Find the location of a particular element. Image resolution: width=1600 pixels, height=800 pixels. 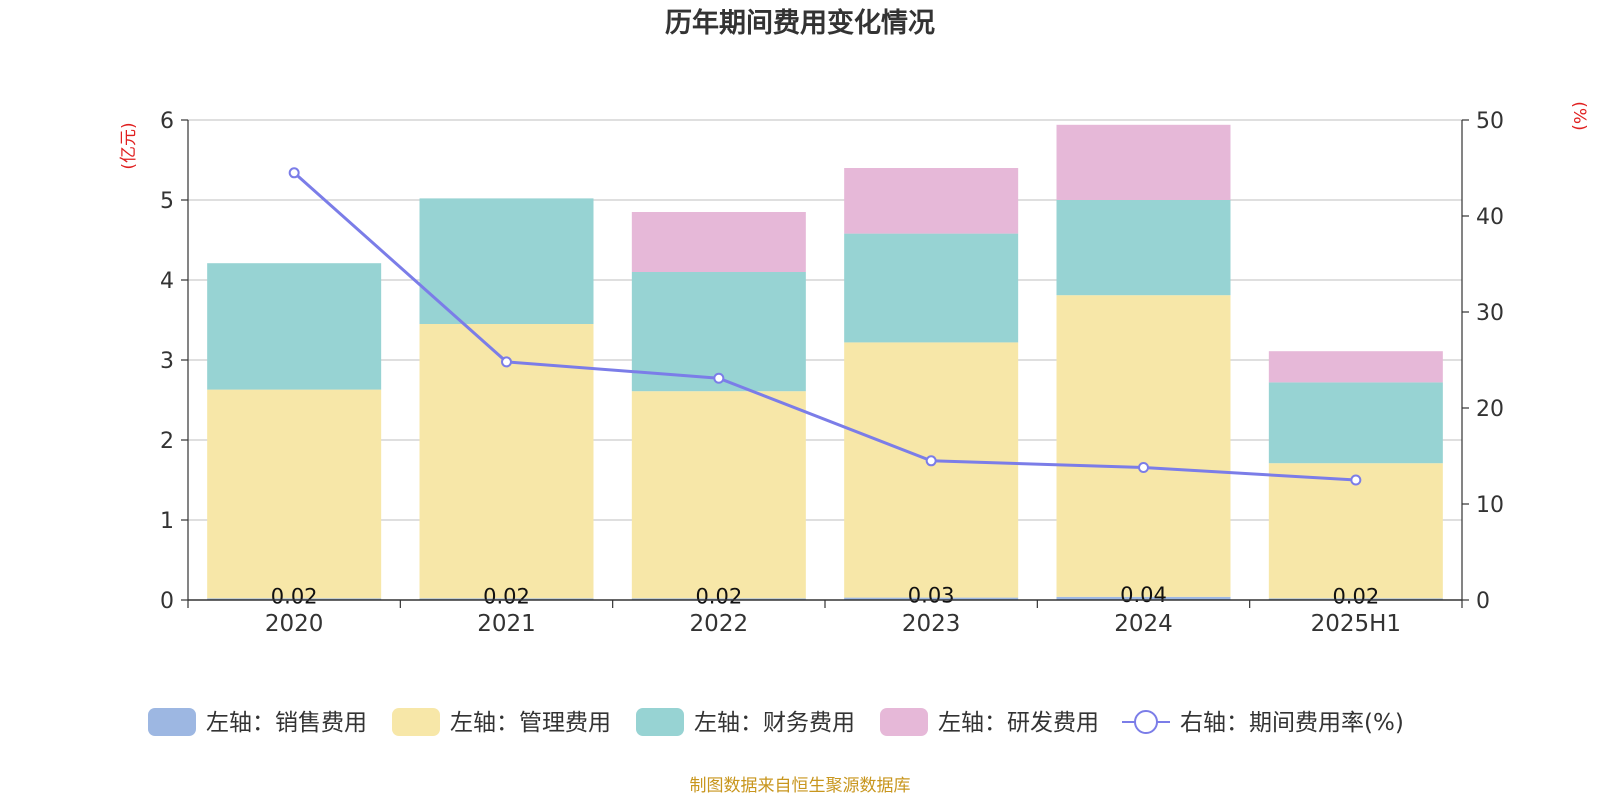

legend-label-finance: 左轴：财务费用 is located at coordinates (774, 723).